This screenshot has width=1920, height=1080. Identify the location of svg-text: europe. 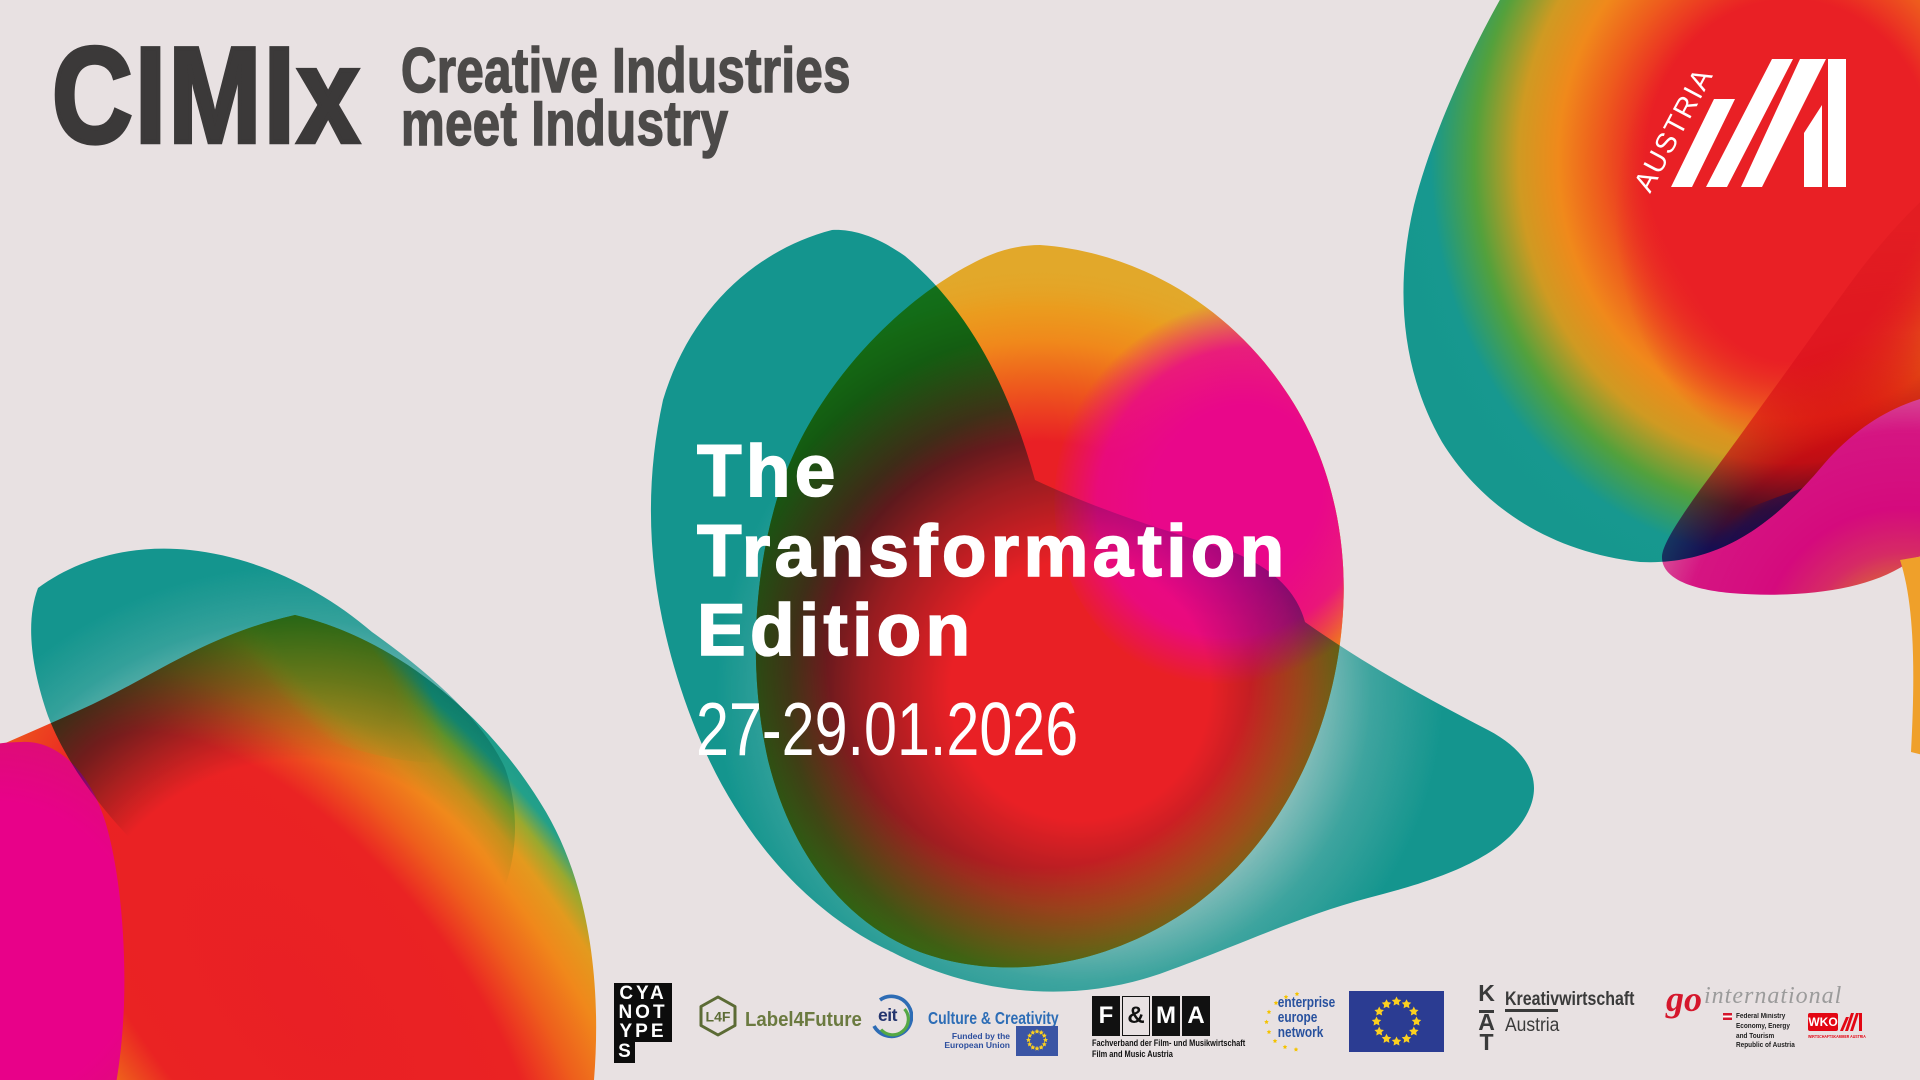
(1298, 1017).